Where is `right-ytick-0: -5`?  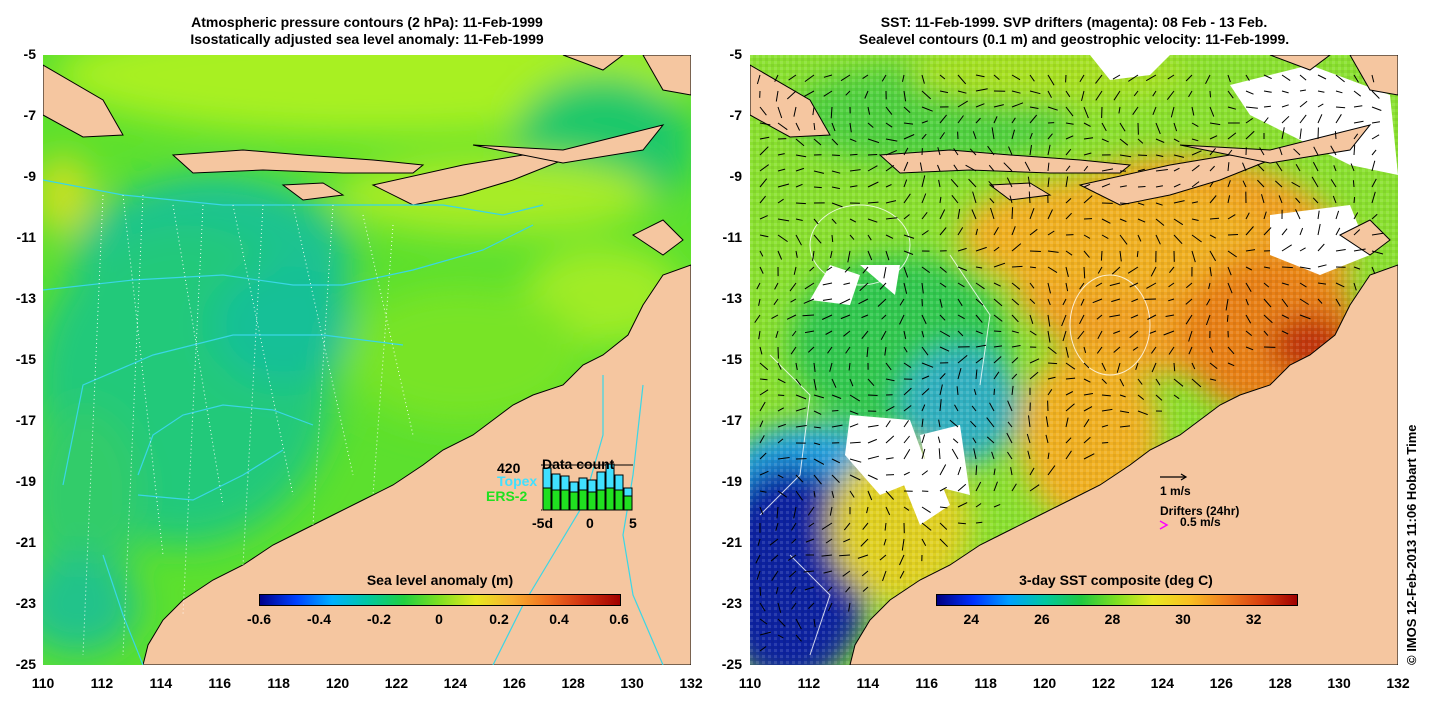
right-ytick-0: -5 is located at coordinates (735, 54).